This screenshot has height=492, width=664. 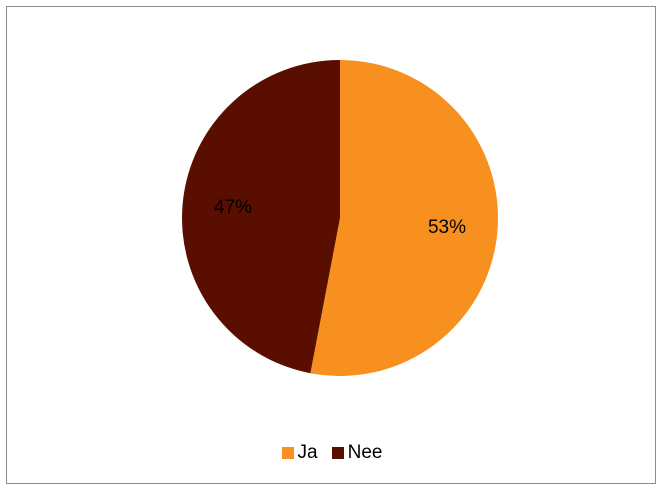 What do you see at coordinates (337, 453) in the screenshot?
I see `legend-swatch-nee` at bounding box center [337, 453].